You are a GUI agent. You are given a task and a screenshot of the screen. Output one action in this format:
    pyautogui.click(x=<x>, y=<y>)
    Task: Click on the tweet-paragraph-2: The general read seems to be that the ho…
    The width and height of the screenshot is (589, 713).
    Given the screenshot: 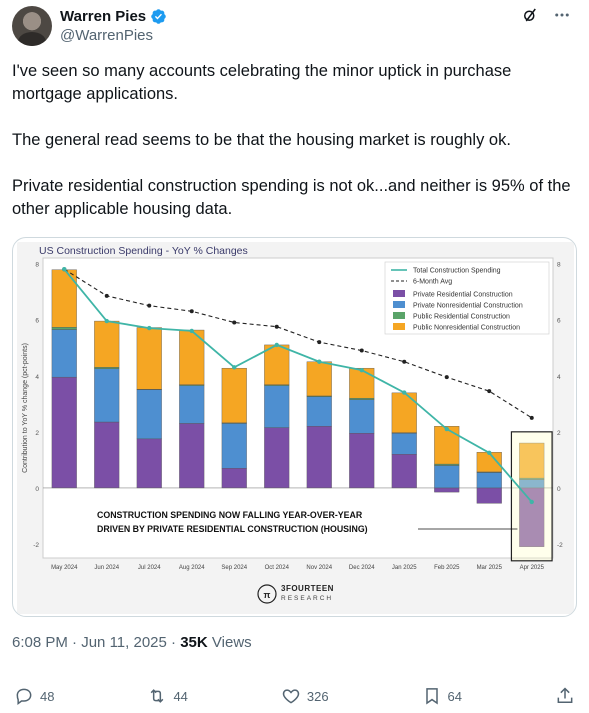 What is the action you would take?
    pyautogui.click(x=261, y=140)
    